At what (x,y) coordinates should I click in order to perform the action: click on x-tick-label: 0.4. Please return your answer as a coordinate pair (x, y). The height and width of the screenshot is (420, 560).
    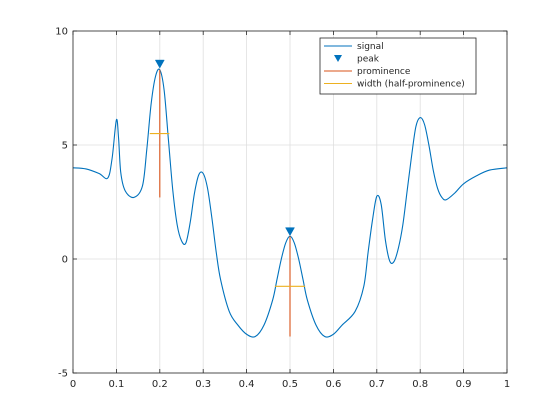
    Looking at the image, I should click on (247, 384).